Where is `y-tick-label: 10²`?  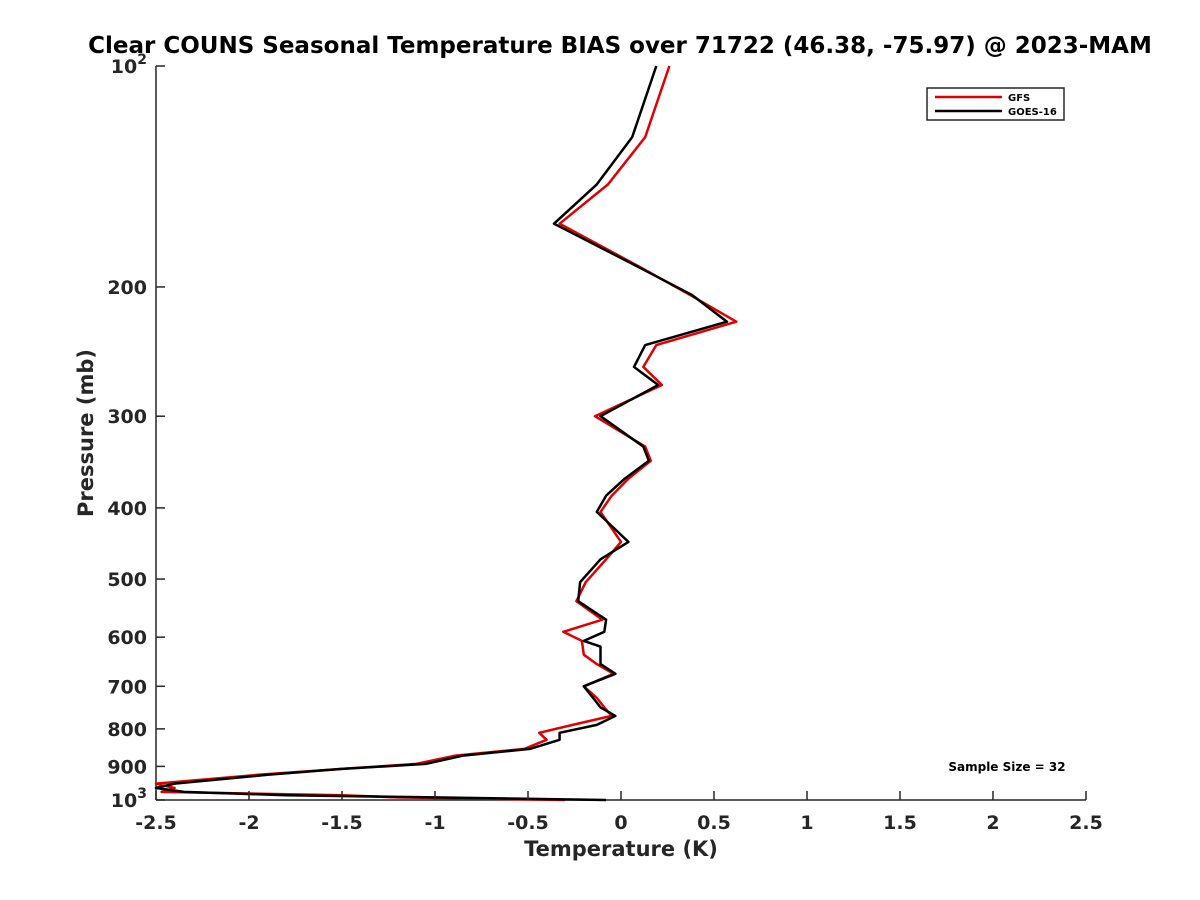
y-tick-label: 10² is located at coordinates (129, 65).